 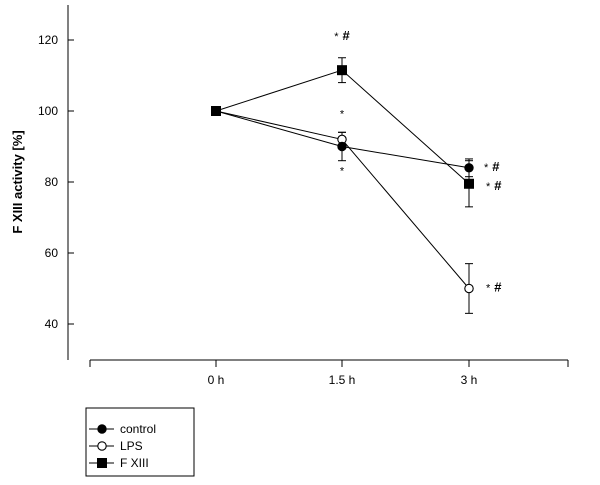 I want to click on y-tick-label: 60, so click(x=52, y=253).